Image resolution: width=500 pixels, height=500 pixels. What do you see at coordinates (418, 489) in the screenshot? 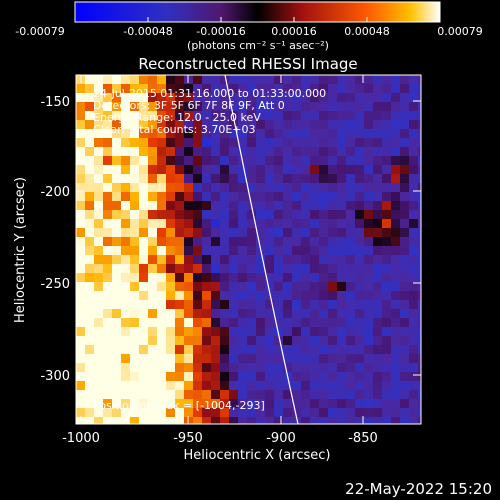
I see `footer-date: 22-May-2022 15:20` at bounding box center [418, 489].